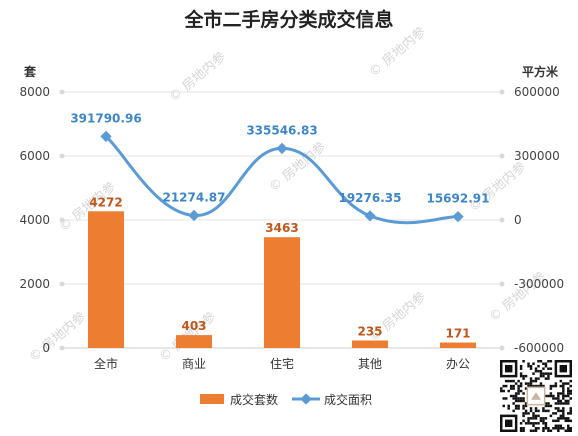 The height and width of the screenshot is (436, 578). Describe the element at coordinates (306, 399) in the screenshot. I see `legend-swatch-marker` at that location.